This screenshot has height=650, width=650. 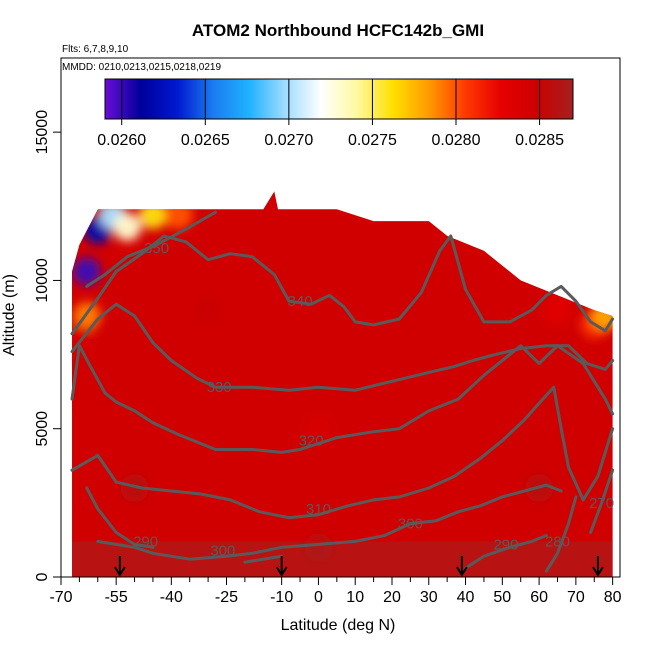 What do you see at coordinates (141, 67) in the screenshot?
I see `mmdd-label: MMDD: 0210,0213,0215,0218,0219` at bounding box center [141, 67].